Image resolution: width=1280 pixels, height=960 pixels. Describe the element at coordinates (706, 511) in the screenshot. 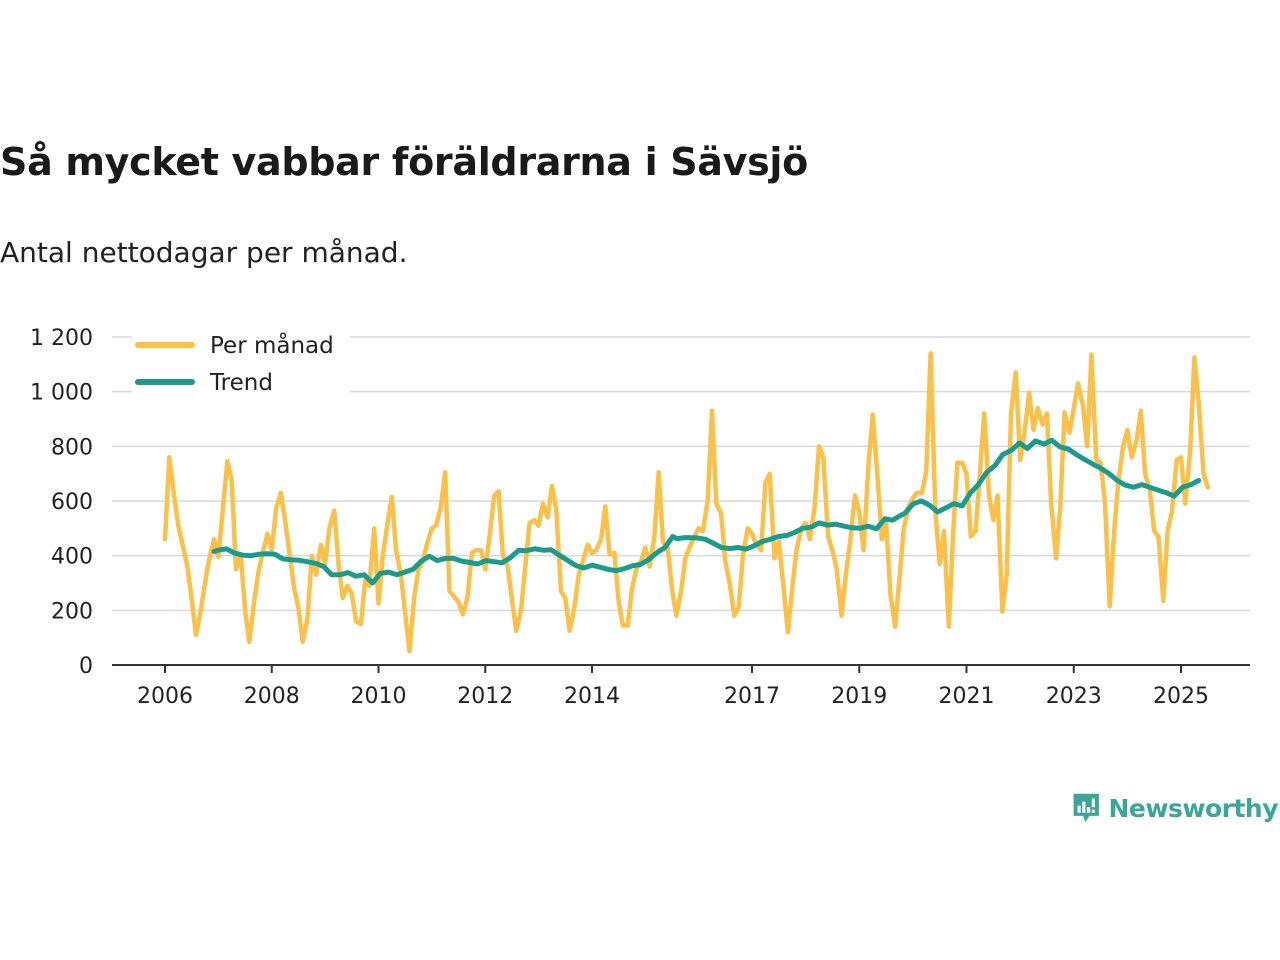

I see `series-line-trend` at that location.